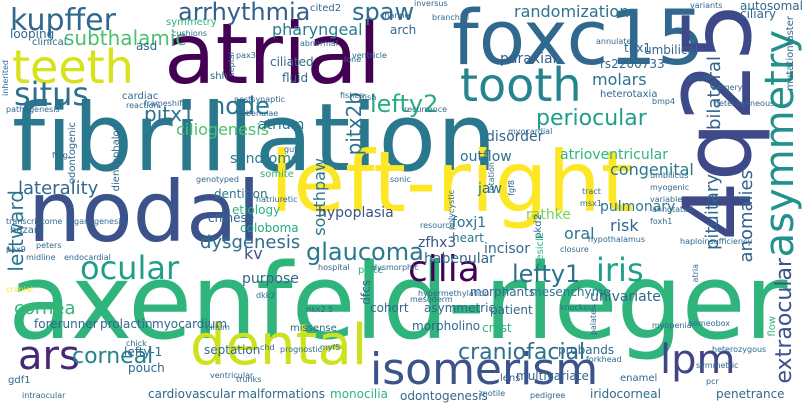  I want to click on word-iris: iris, so click(620, 270).